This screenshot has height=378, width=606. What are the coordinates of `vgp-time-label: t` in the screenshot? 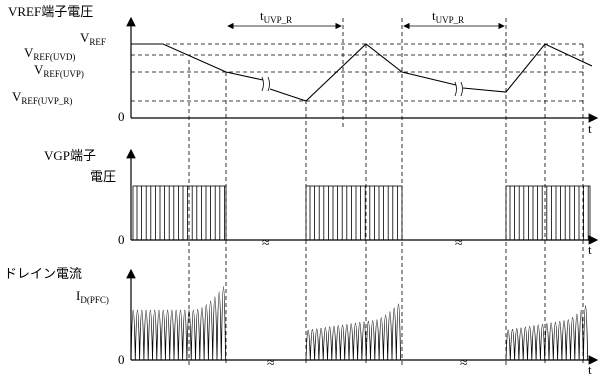 It's located at (590, 249).